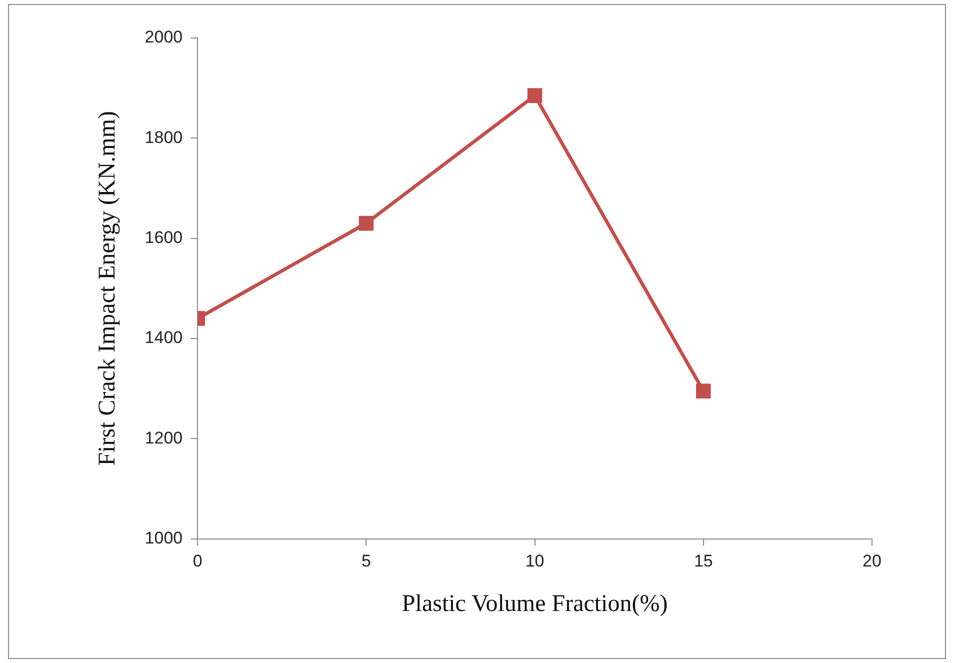 The width and height of the screenshot is (954, 663). Describe the element at coordinates (163, 338) in the screenshot. I see `y-tick-label: 1400` at that location.